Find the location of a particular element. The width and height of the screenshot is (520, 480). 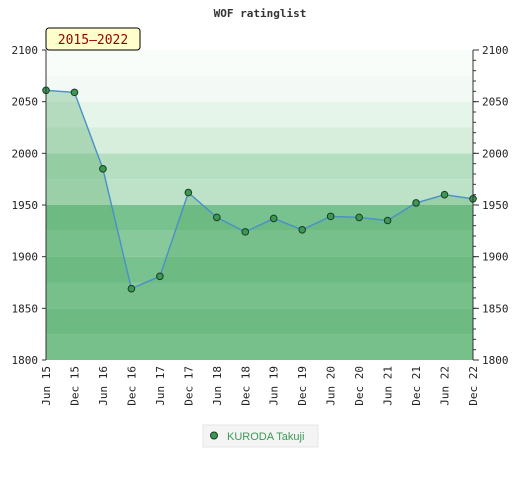

x-tick-label: Dec 21 is located at coordinates (416, 386).